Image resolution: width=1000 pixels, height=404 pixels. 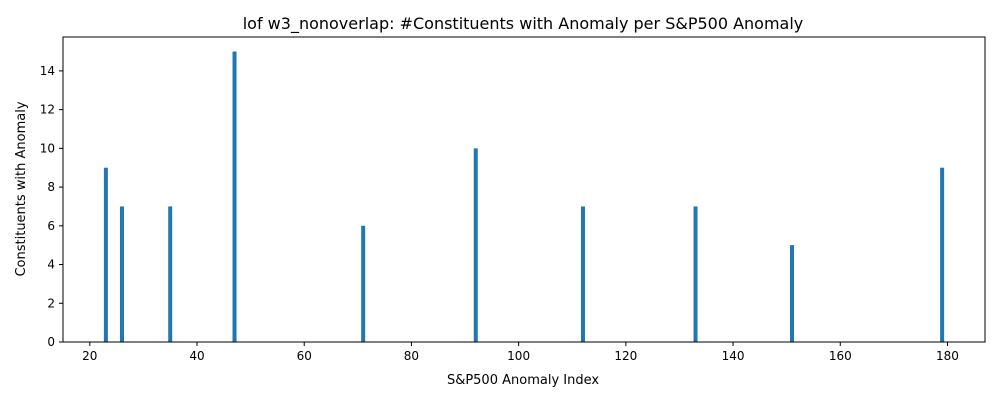 I want to click on y-tick-label: 8, so click(x=51, y=187).